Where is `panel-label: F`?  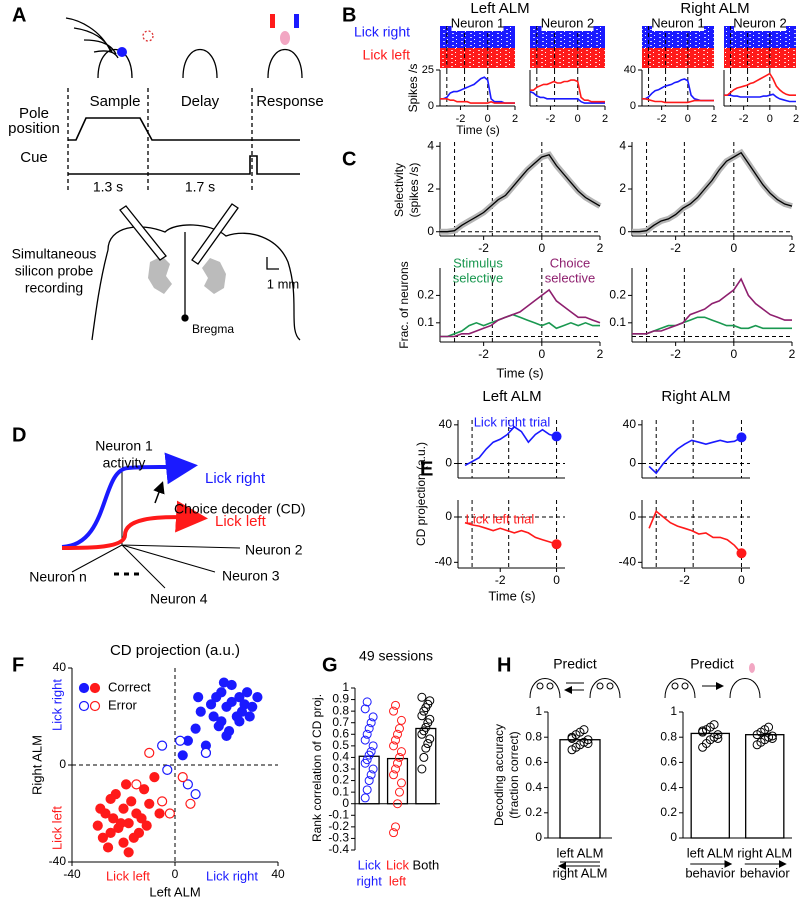 panel-label: F is located at coordinates (18, 665).